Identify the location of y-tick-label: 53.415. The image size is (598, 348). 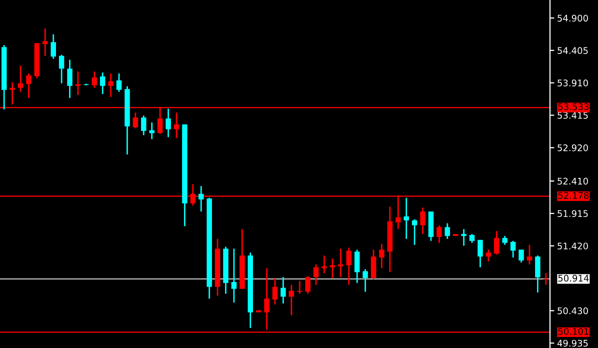
(573, 115).